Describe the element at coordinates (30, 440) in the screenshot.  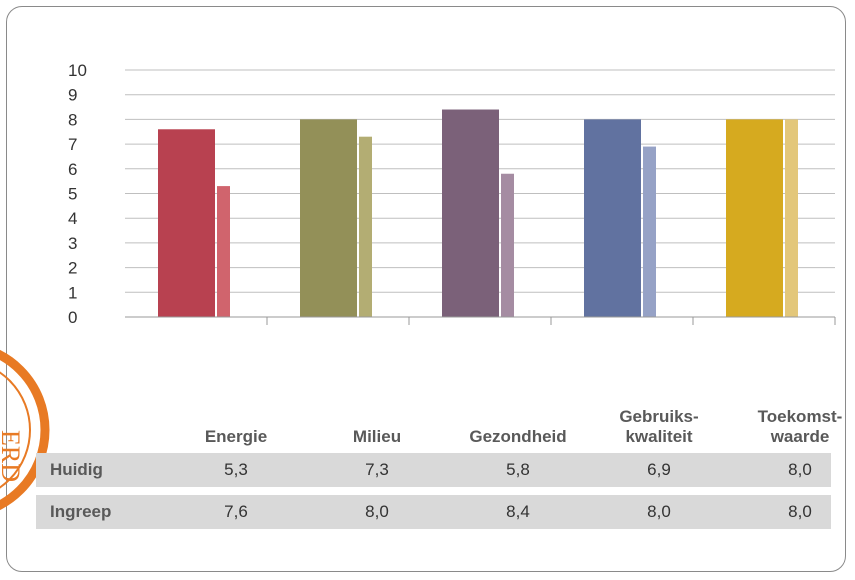
I see `seal-stamp: ERD` at that location.